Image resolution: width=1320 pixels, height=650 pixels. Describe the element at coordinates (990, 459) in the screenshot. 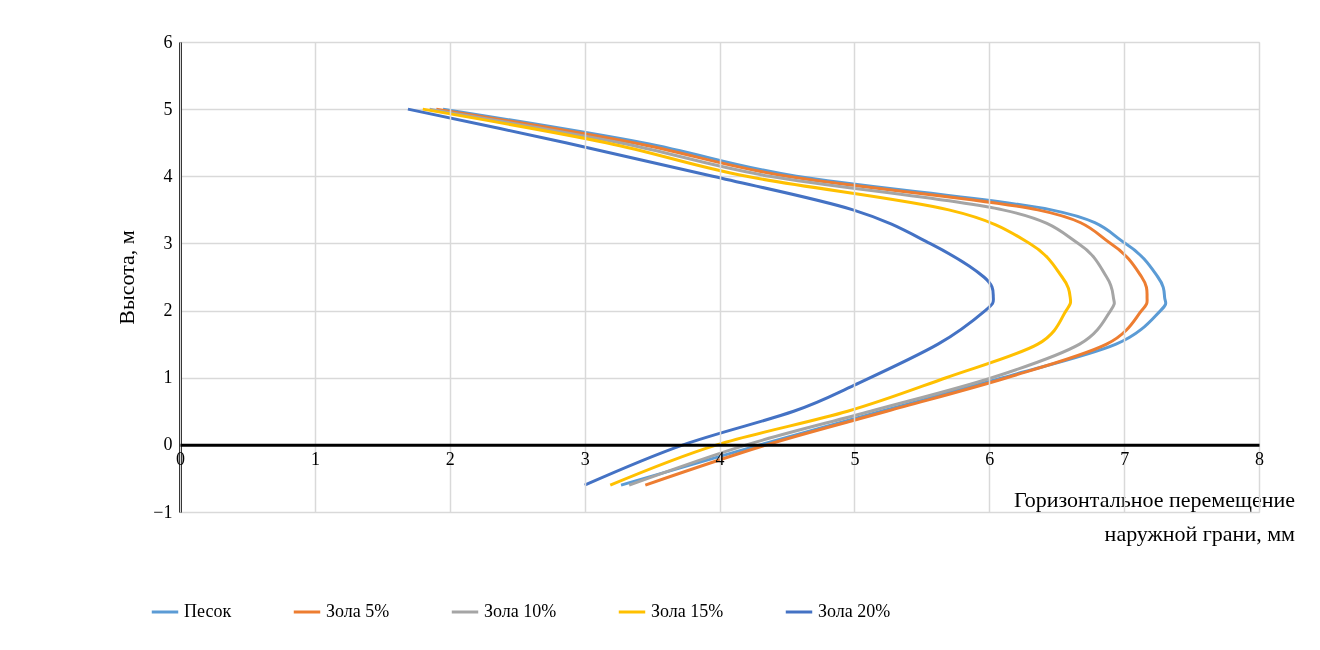

I see `x-tick-label: 6` at that location.